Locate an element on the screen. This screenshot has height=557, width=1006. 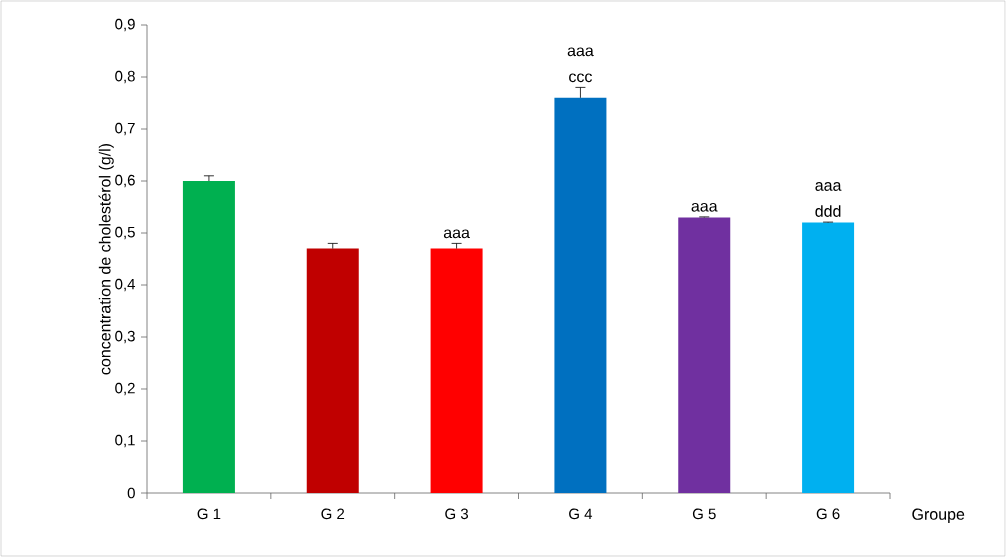
y-tick-label: 0,6 is located at coordinates (125, 181).